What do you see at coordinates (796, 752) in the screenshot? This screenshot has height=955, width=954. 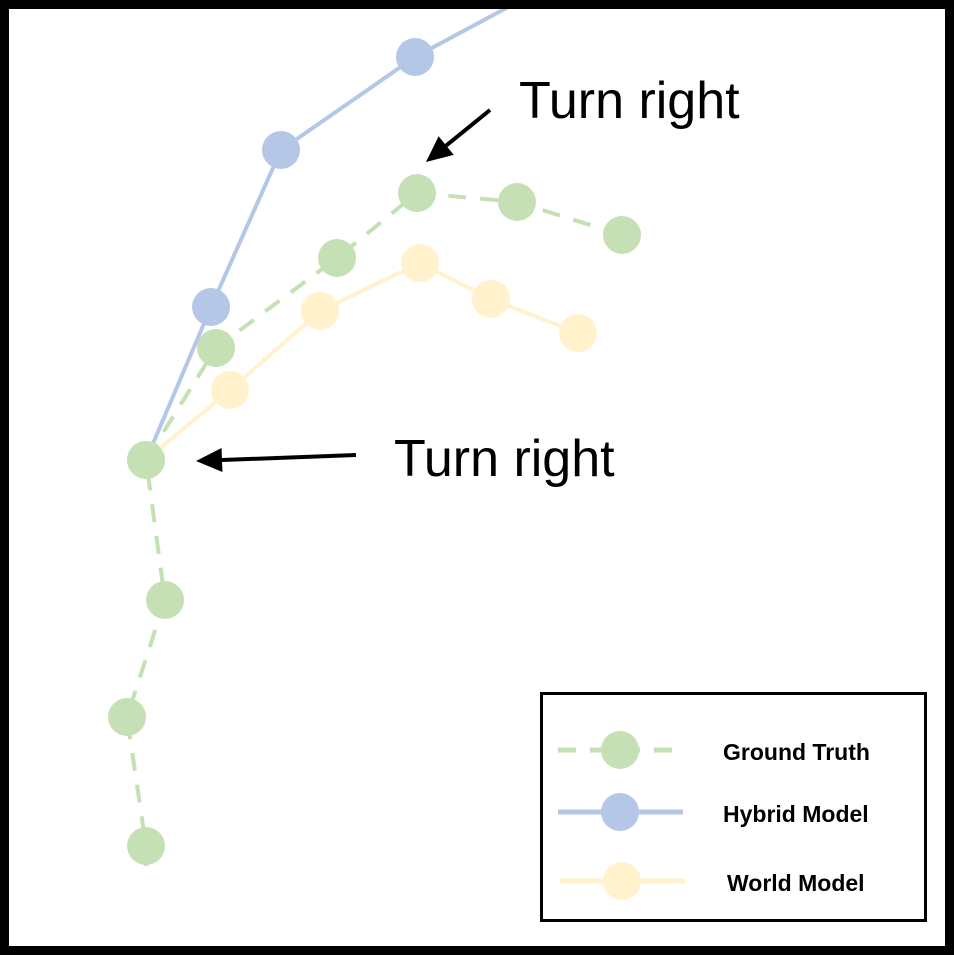 I see `legend-label-ground-truth: Ground Truth` at bounding box center [796, 752].